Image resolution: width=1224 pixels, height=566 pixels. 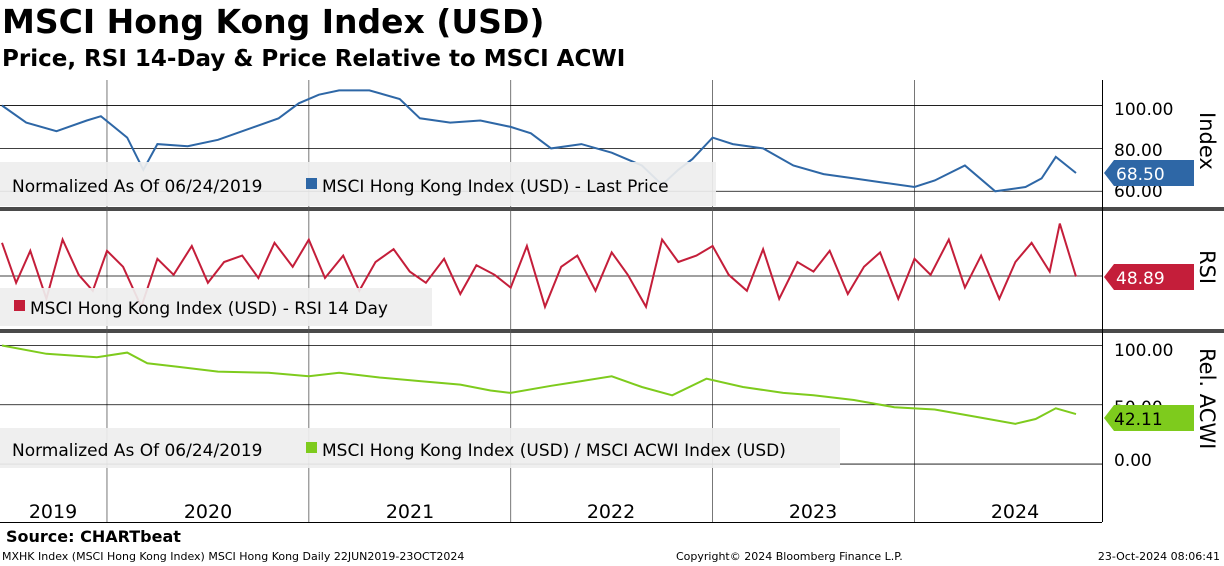 I want to click on relative-legend-normalized: Normalized As Of 06/24/2019, so click(x=137, y=451).